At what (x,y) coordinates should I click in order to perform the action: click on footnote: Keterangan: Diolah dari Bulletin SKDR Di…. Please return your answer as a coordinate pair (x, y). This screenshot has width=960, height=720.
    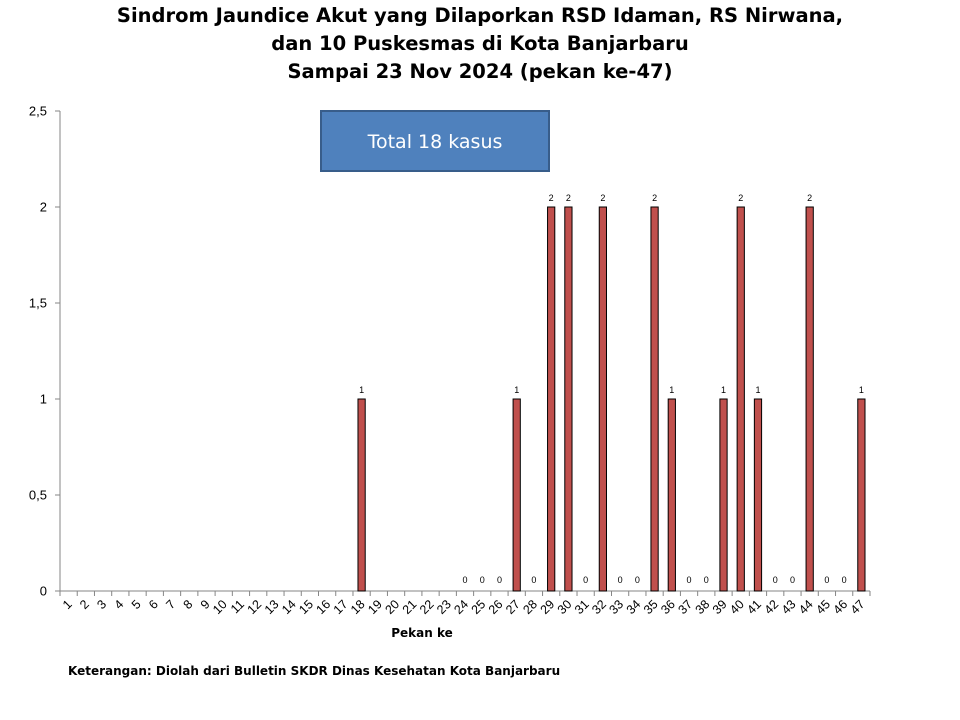
    Looking at the image, I should click on (314, 671).